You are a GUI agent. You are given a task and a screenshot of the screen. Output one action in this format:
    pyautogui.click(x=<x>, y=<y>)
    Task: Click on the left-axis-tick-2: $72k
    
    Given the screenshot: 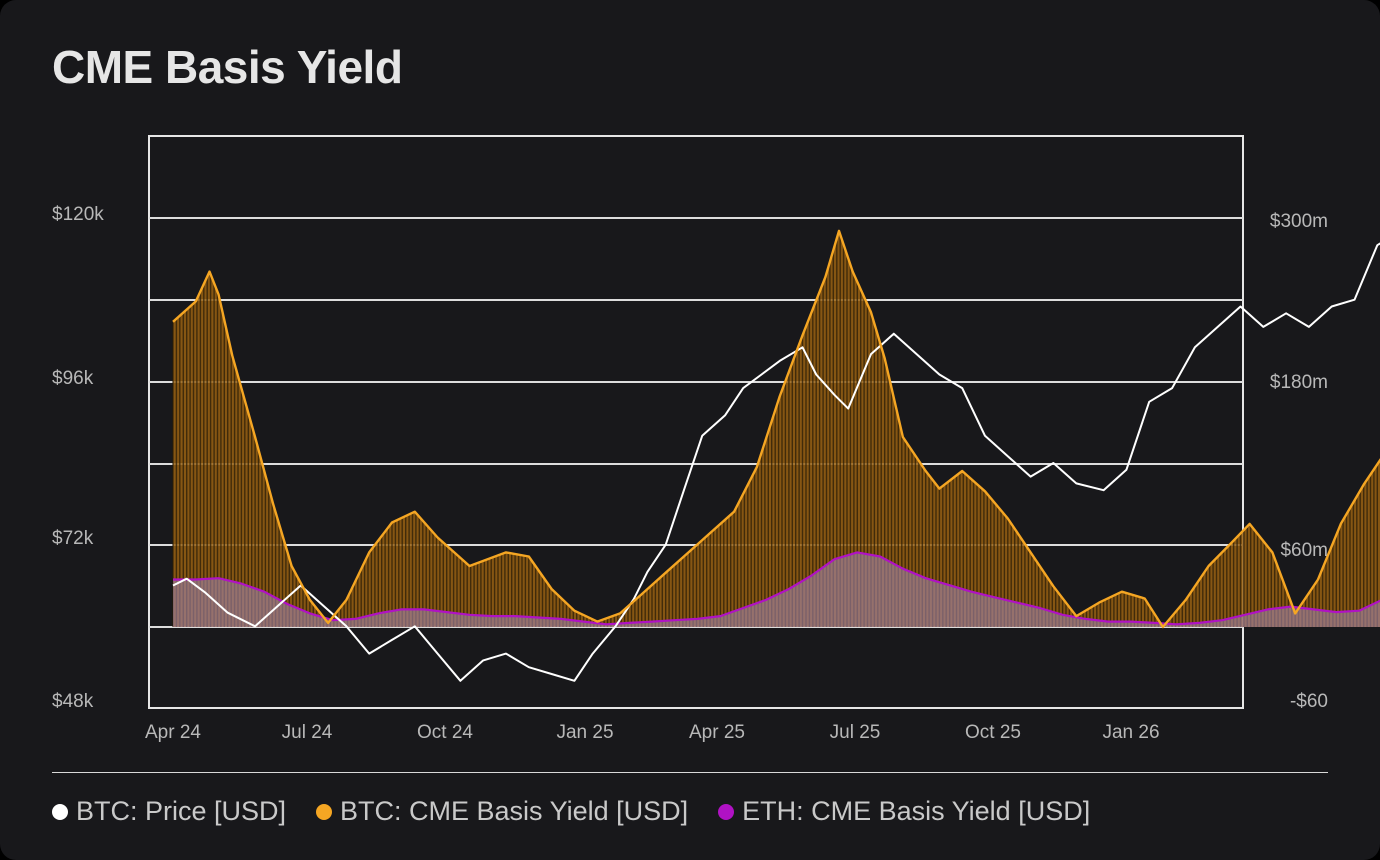 What is the action you would take?
    pyautogui.click(x=73, y=538)
    